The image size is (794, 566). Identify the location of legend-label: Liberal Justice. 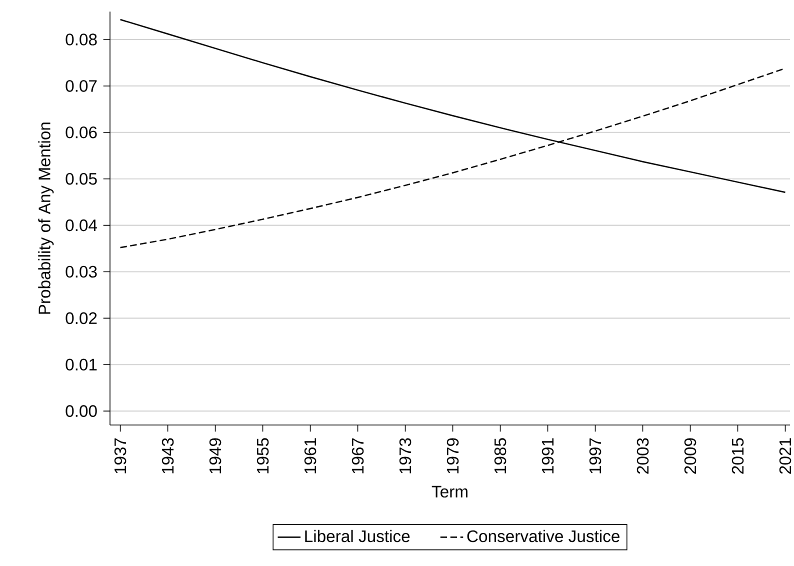
(357, 536).